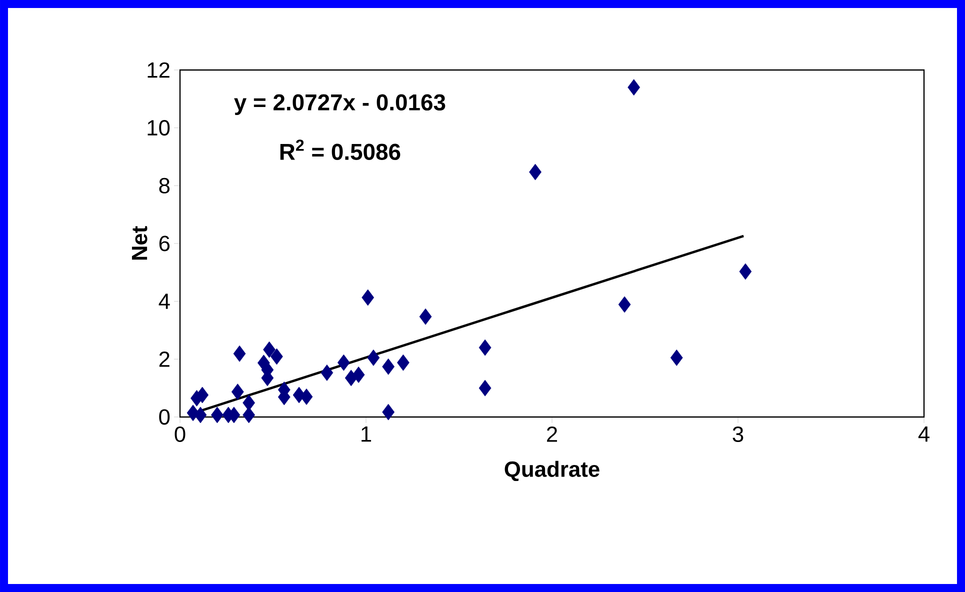  I want to click on x-tick-label: 3, so click(738, 434).